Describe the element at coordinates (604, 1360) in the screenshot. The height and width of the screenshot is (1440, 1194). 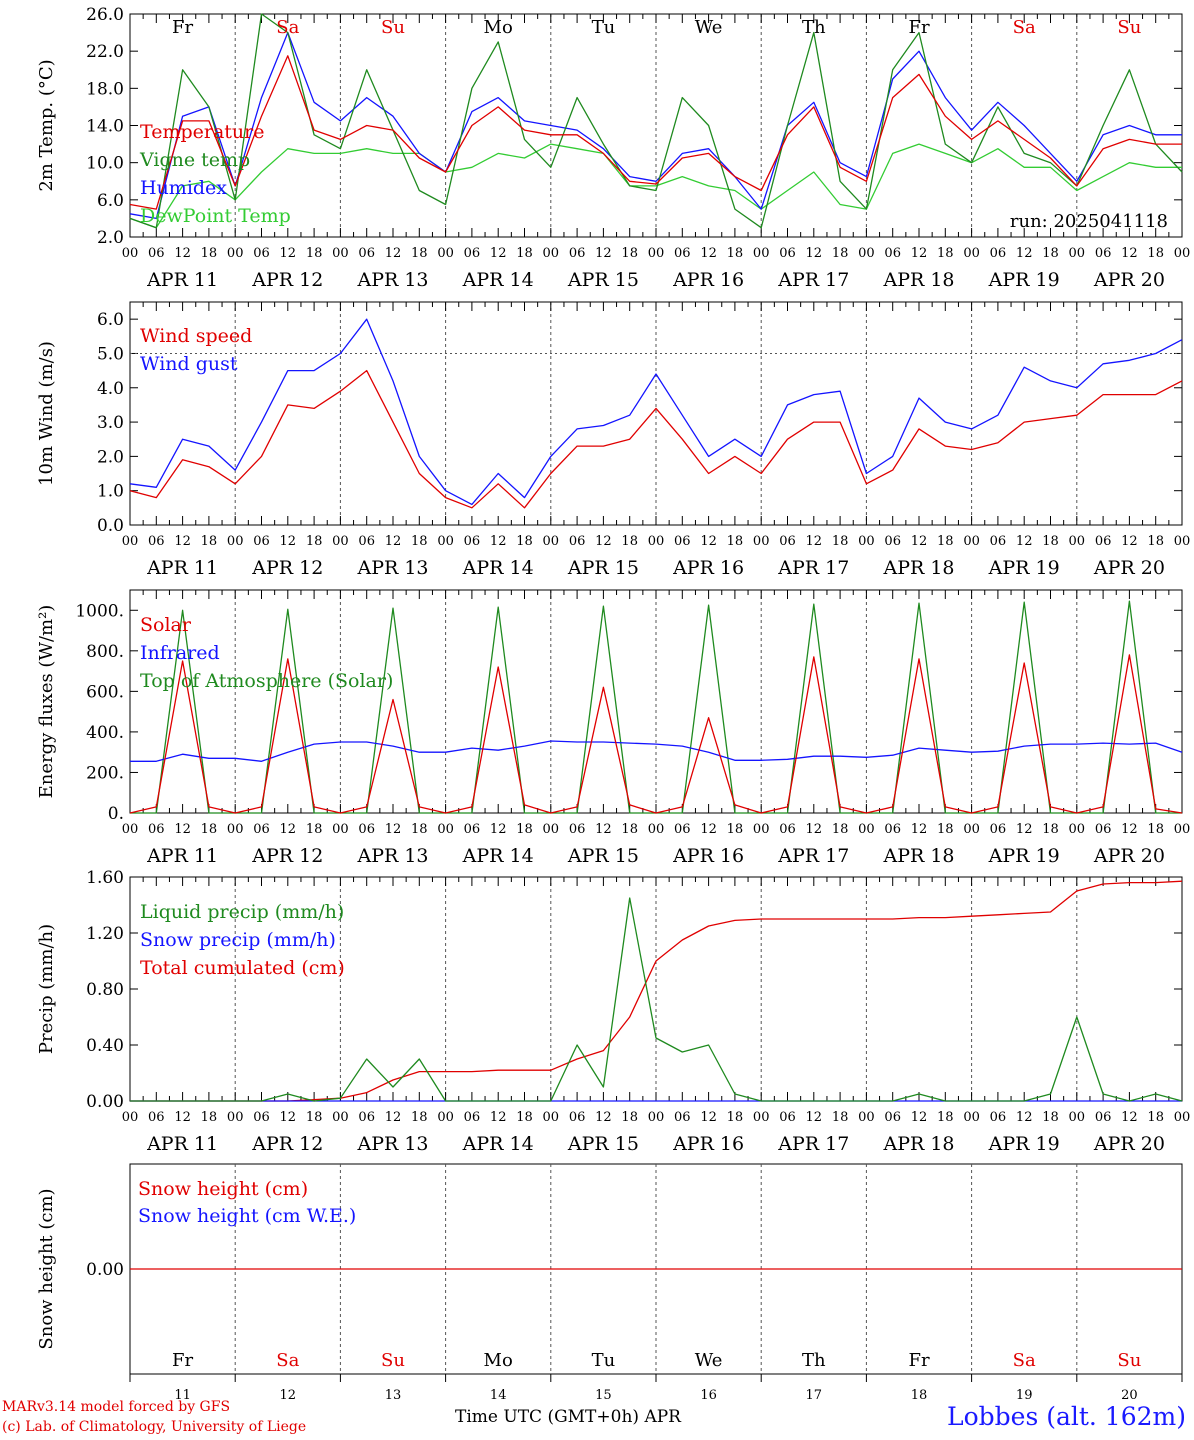
I see `weekday-label: Tu` at that location.